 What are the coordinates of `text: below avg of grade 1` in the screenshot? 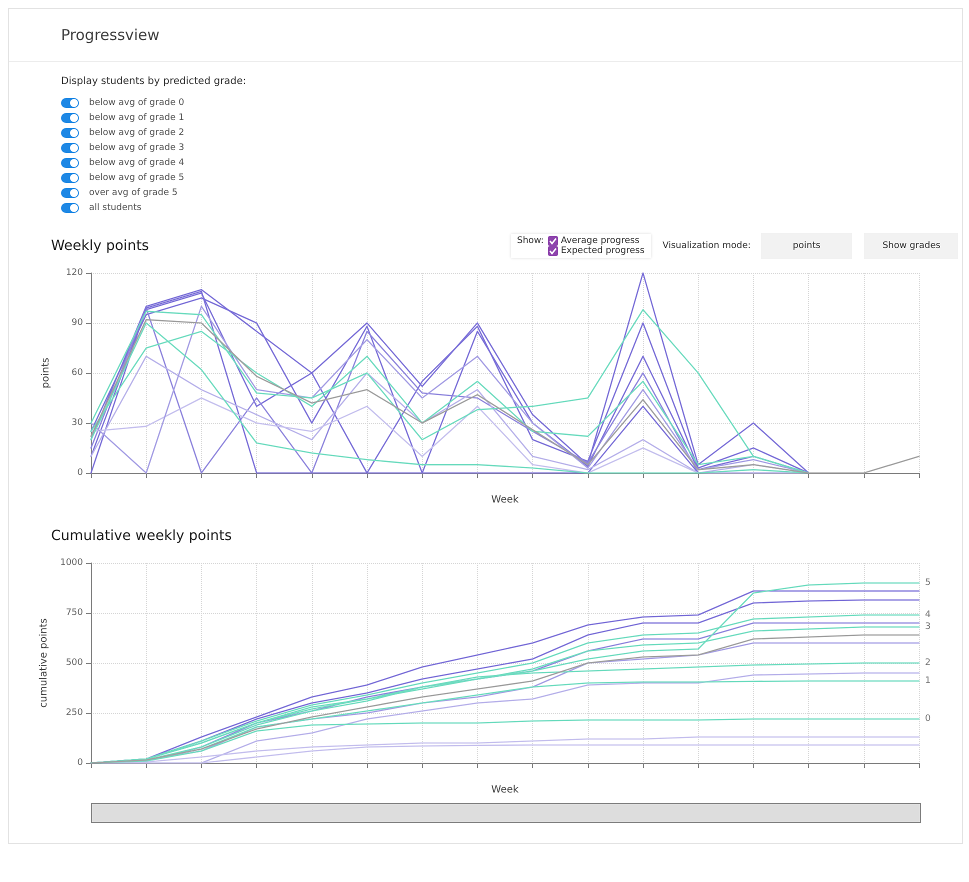 It's located at (137, 118).